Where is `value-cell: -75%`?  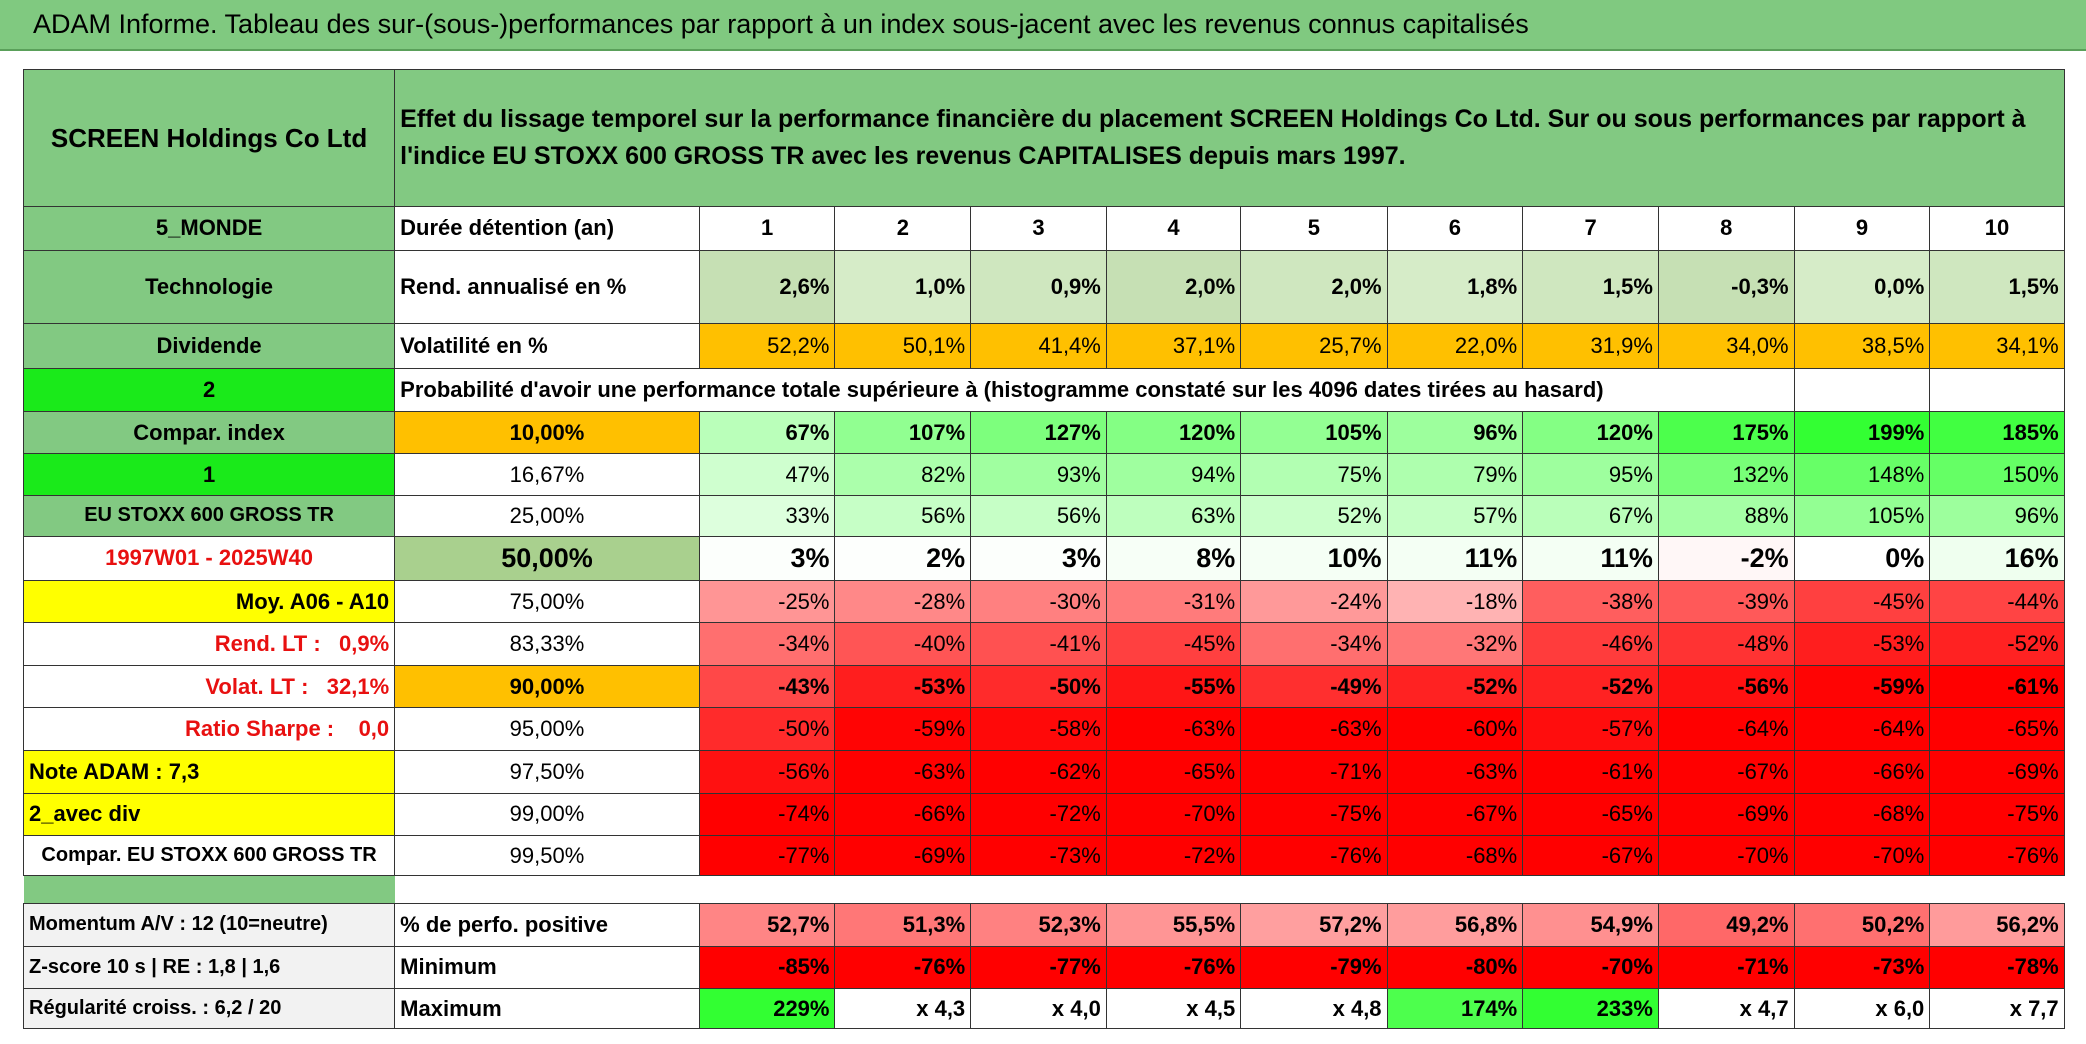 value-cell: -75% is located at coordinates (1997, 814).